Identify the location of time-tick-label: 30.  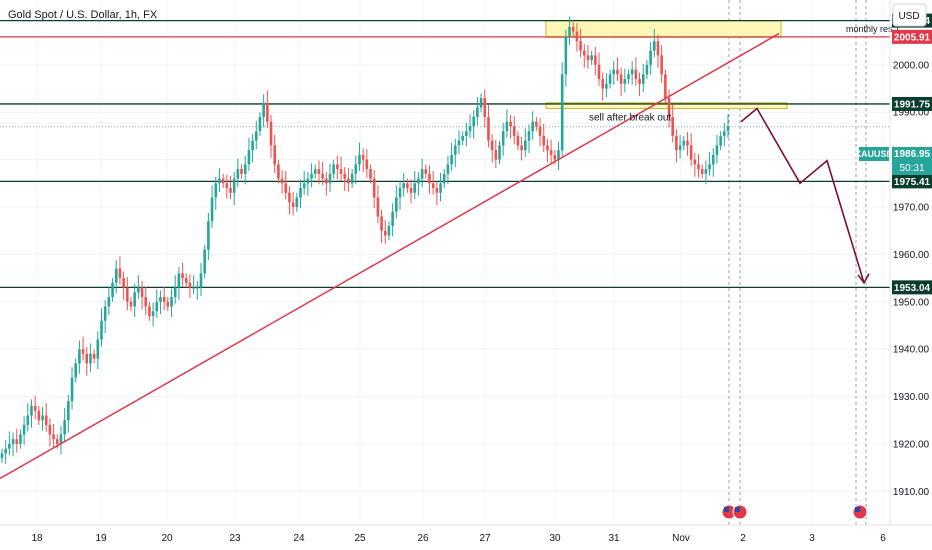
(555, 538).